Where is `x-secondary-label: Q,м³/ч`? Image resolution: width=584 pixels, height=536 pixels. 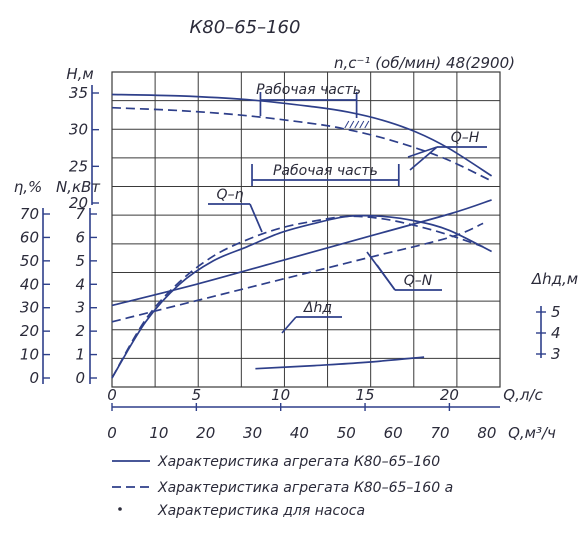 x-secondary-label: Q,м³/ч is located at coordinates (532, 433).